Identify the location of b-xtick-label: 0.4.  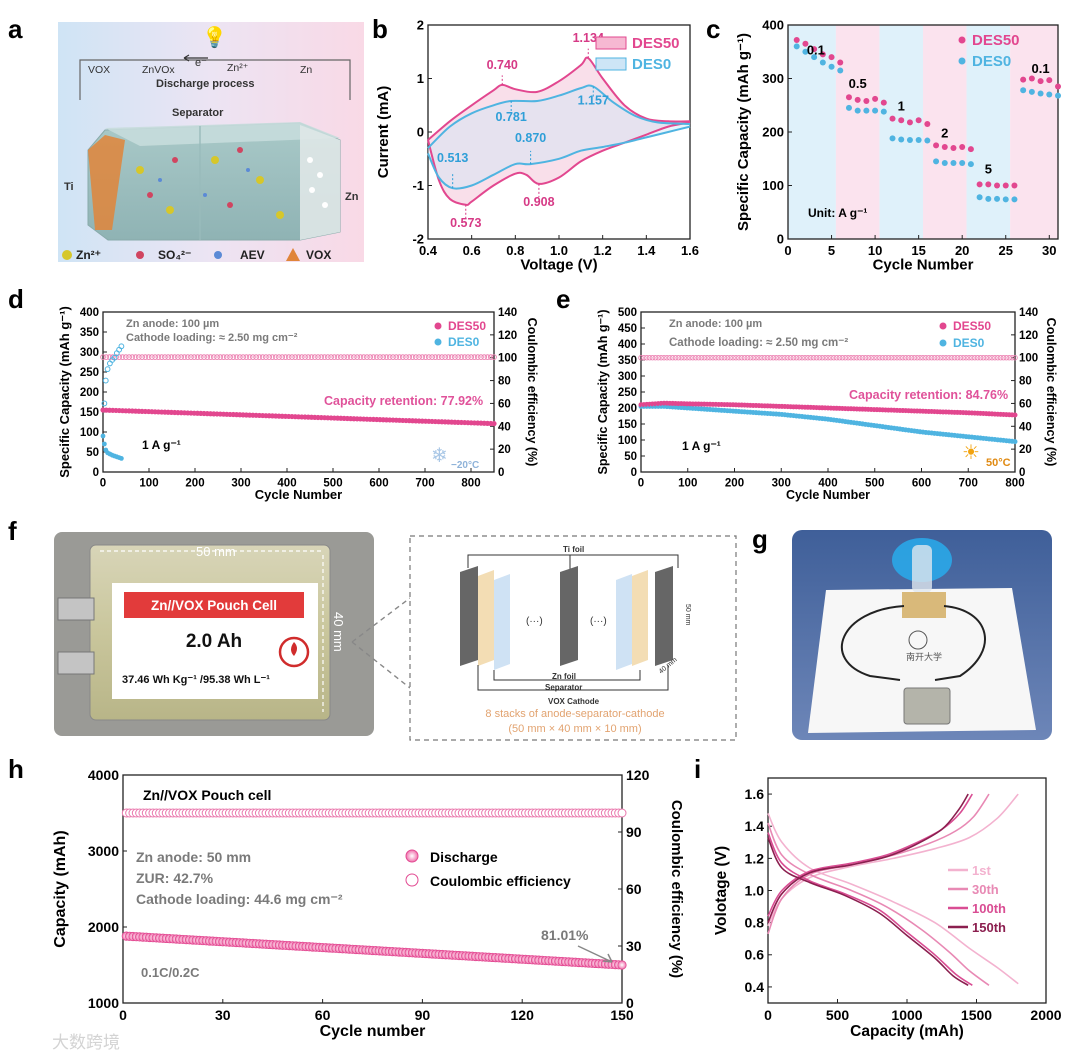
(428, 250).